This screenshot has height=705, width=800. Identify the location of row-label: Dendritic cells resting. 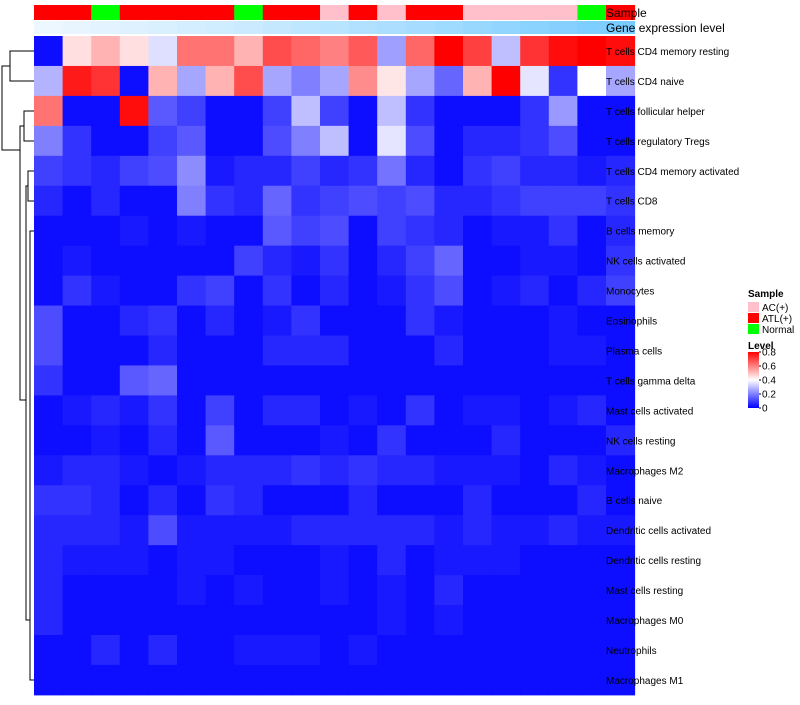
(653, 561).